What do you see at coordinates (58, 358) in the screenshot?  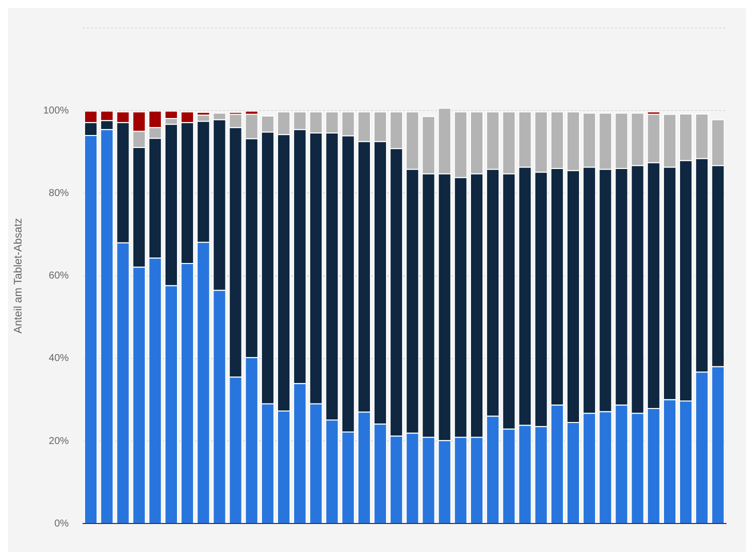 I see `y-tick-label: 40%` at bounding box center [58, 358].